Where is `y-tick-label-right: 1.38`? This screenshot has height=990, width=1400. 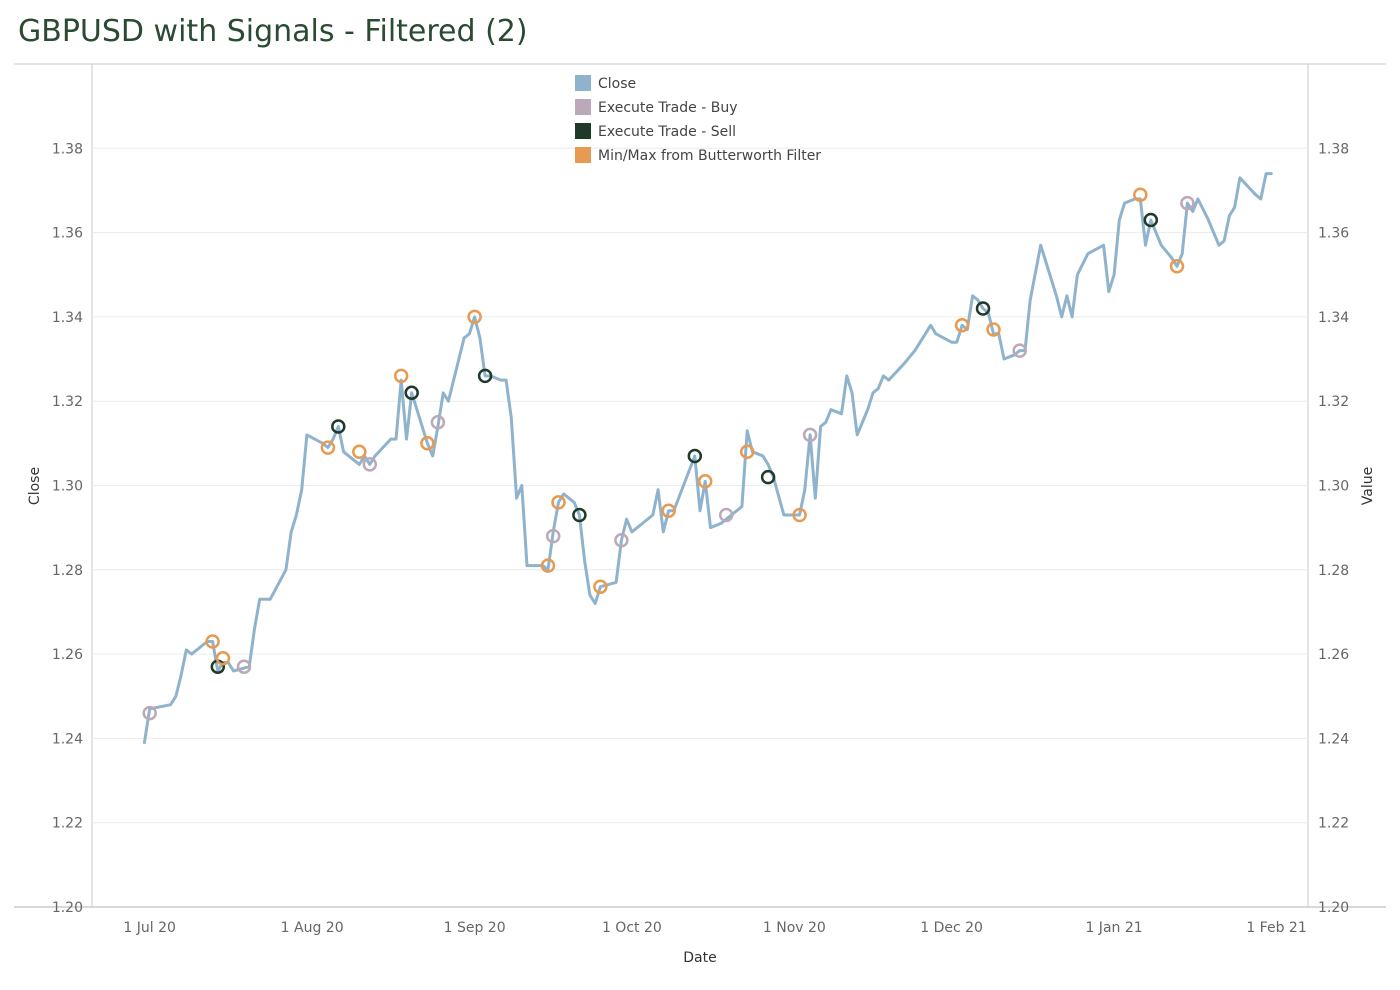
y-tick-label-right: 1.38 is located at coordinates (1333, 149).